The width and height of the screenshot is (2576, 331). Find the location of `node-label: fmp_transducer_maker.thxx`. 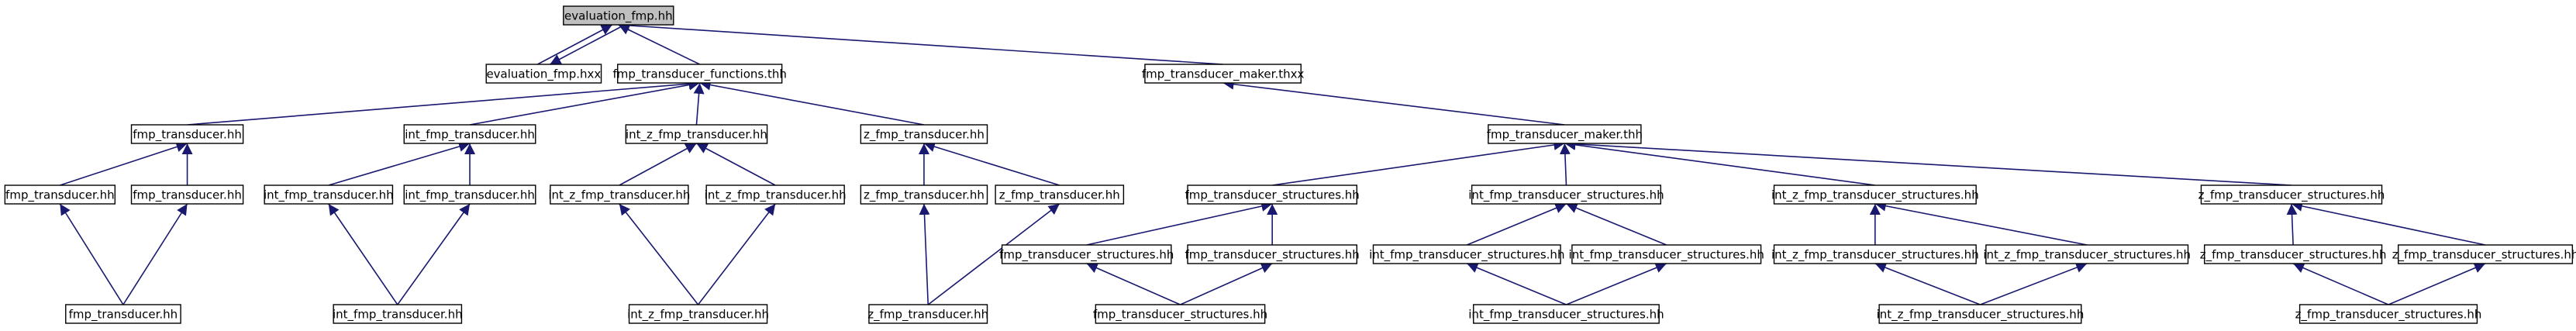

node-label: fmp_transducer_maker.thxx is located at coordinates (1223, 74).